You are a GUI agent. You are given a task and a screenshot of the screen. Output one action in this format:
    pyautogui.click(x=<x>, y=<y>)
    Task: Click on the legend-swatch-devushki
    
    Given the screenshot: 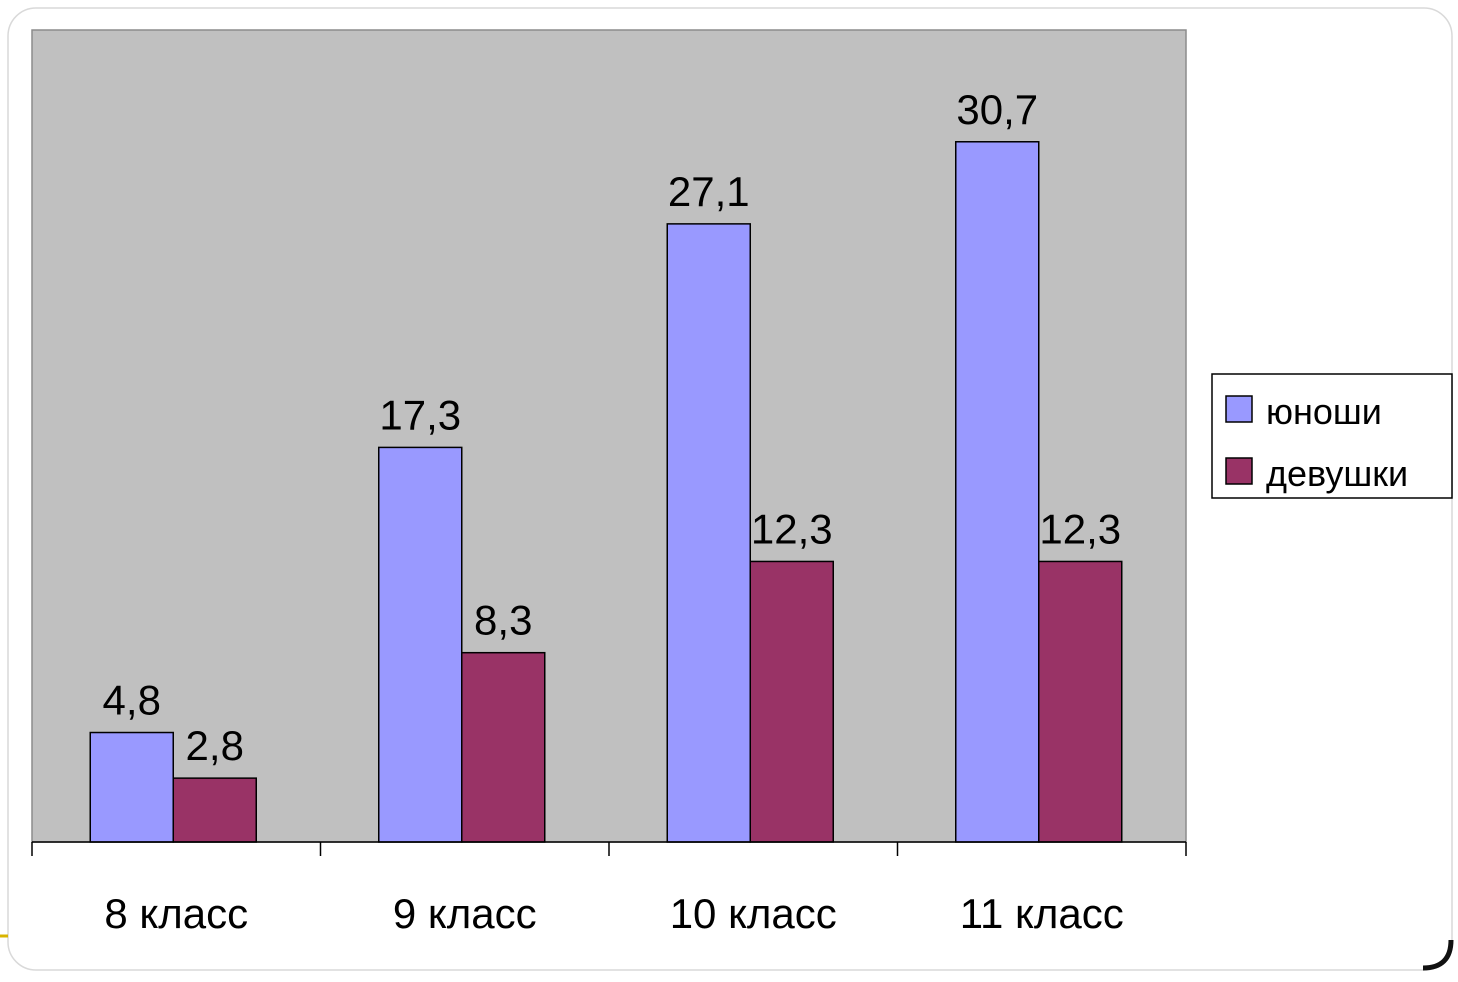 What is the action you would take?
    pyautogui.click(x=1239, y=471)
    